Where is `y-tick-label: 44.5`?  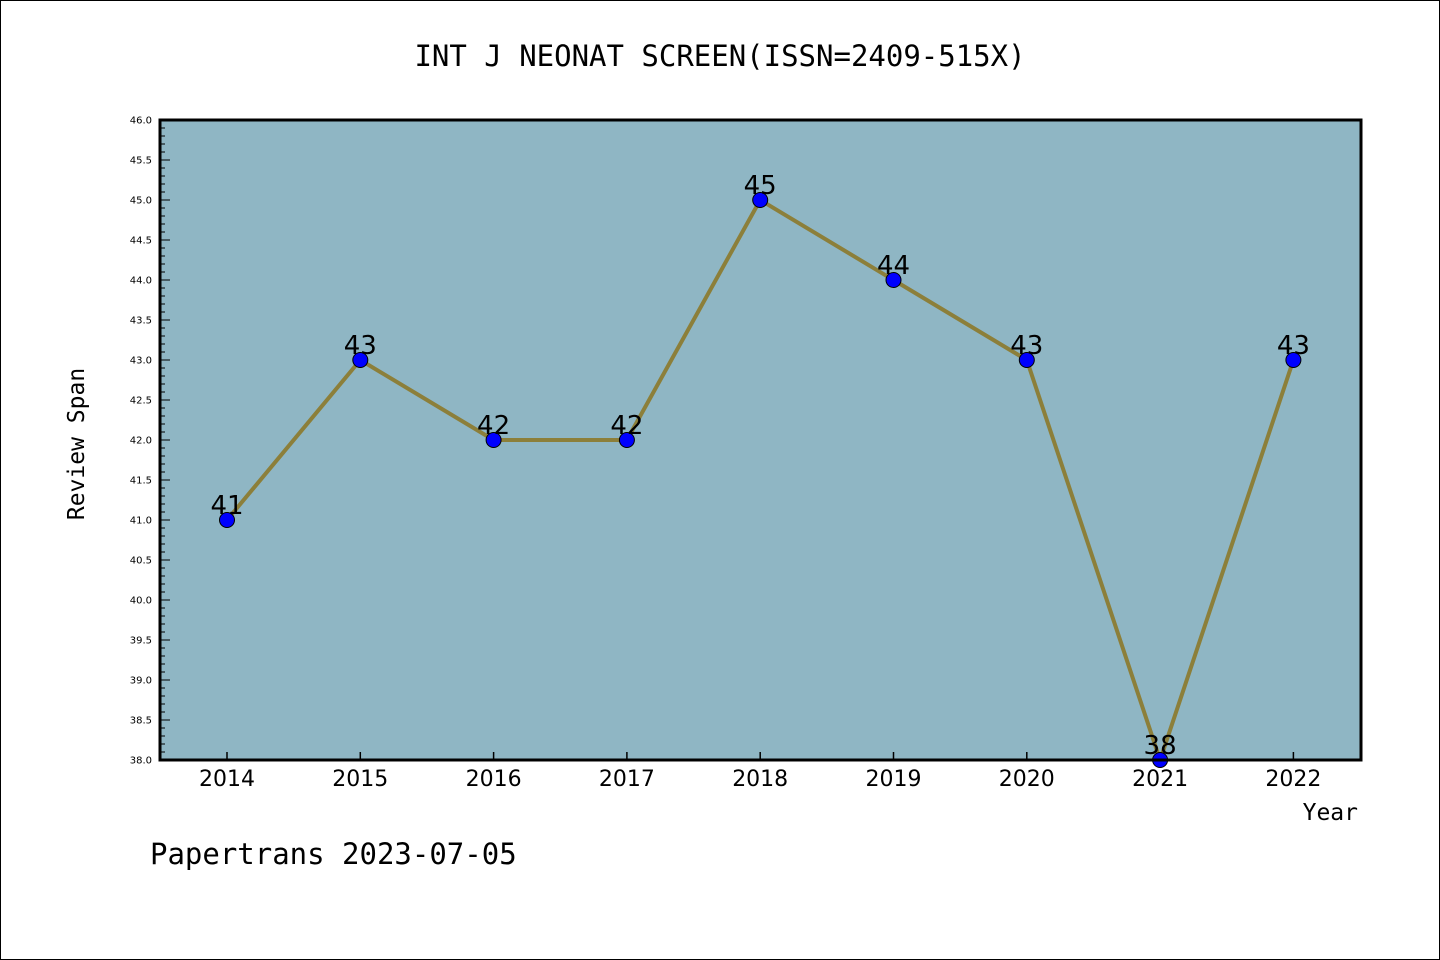
y-tick-label: 44.5 is located at coordinates (141, 241).